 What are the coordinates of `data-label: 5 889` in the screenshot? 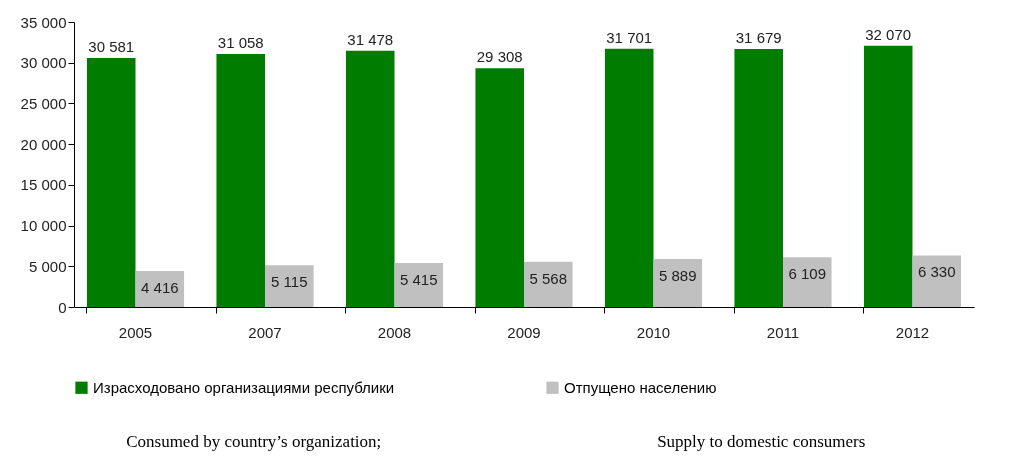 It's located at (678, 276).